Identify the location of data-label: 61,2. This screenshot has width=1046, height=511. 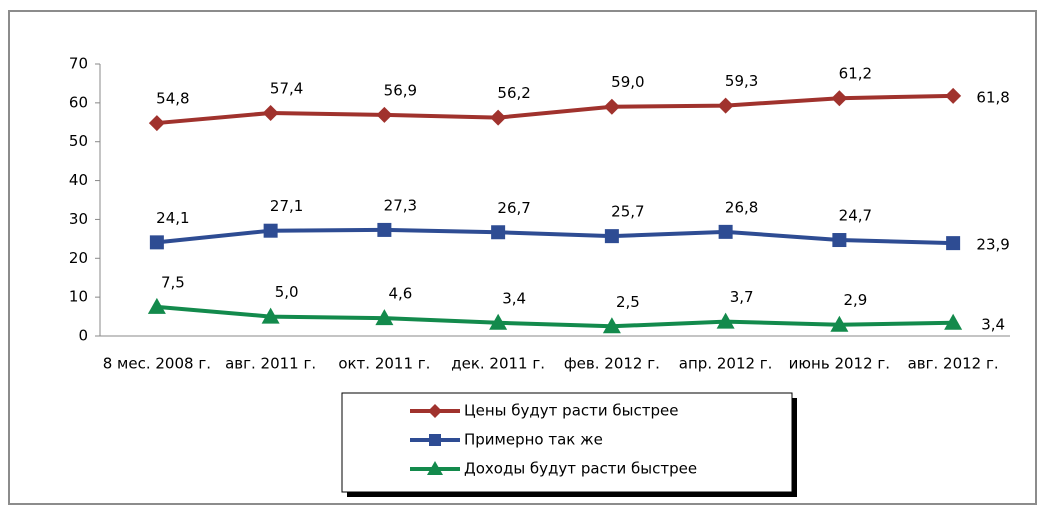
(855, 74).